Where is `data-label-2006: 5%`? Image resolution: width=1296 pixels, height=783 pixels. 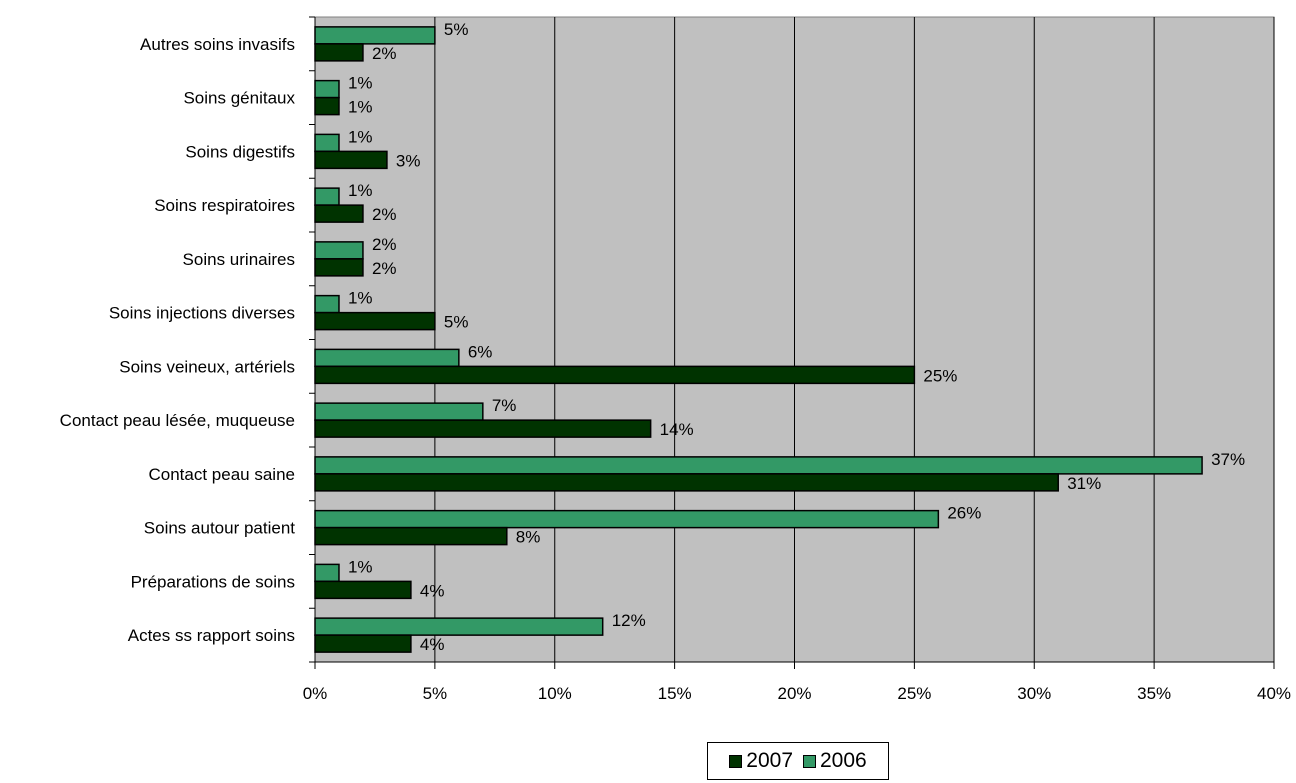
data-label-2006: 5% is located at coordinates (456, 29).